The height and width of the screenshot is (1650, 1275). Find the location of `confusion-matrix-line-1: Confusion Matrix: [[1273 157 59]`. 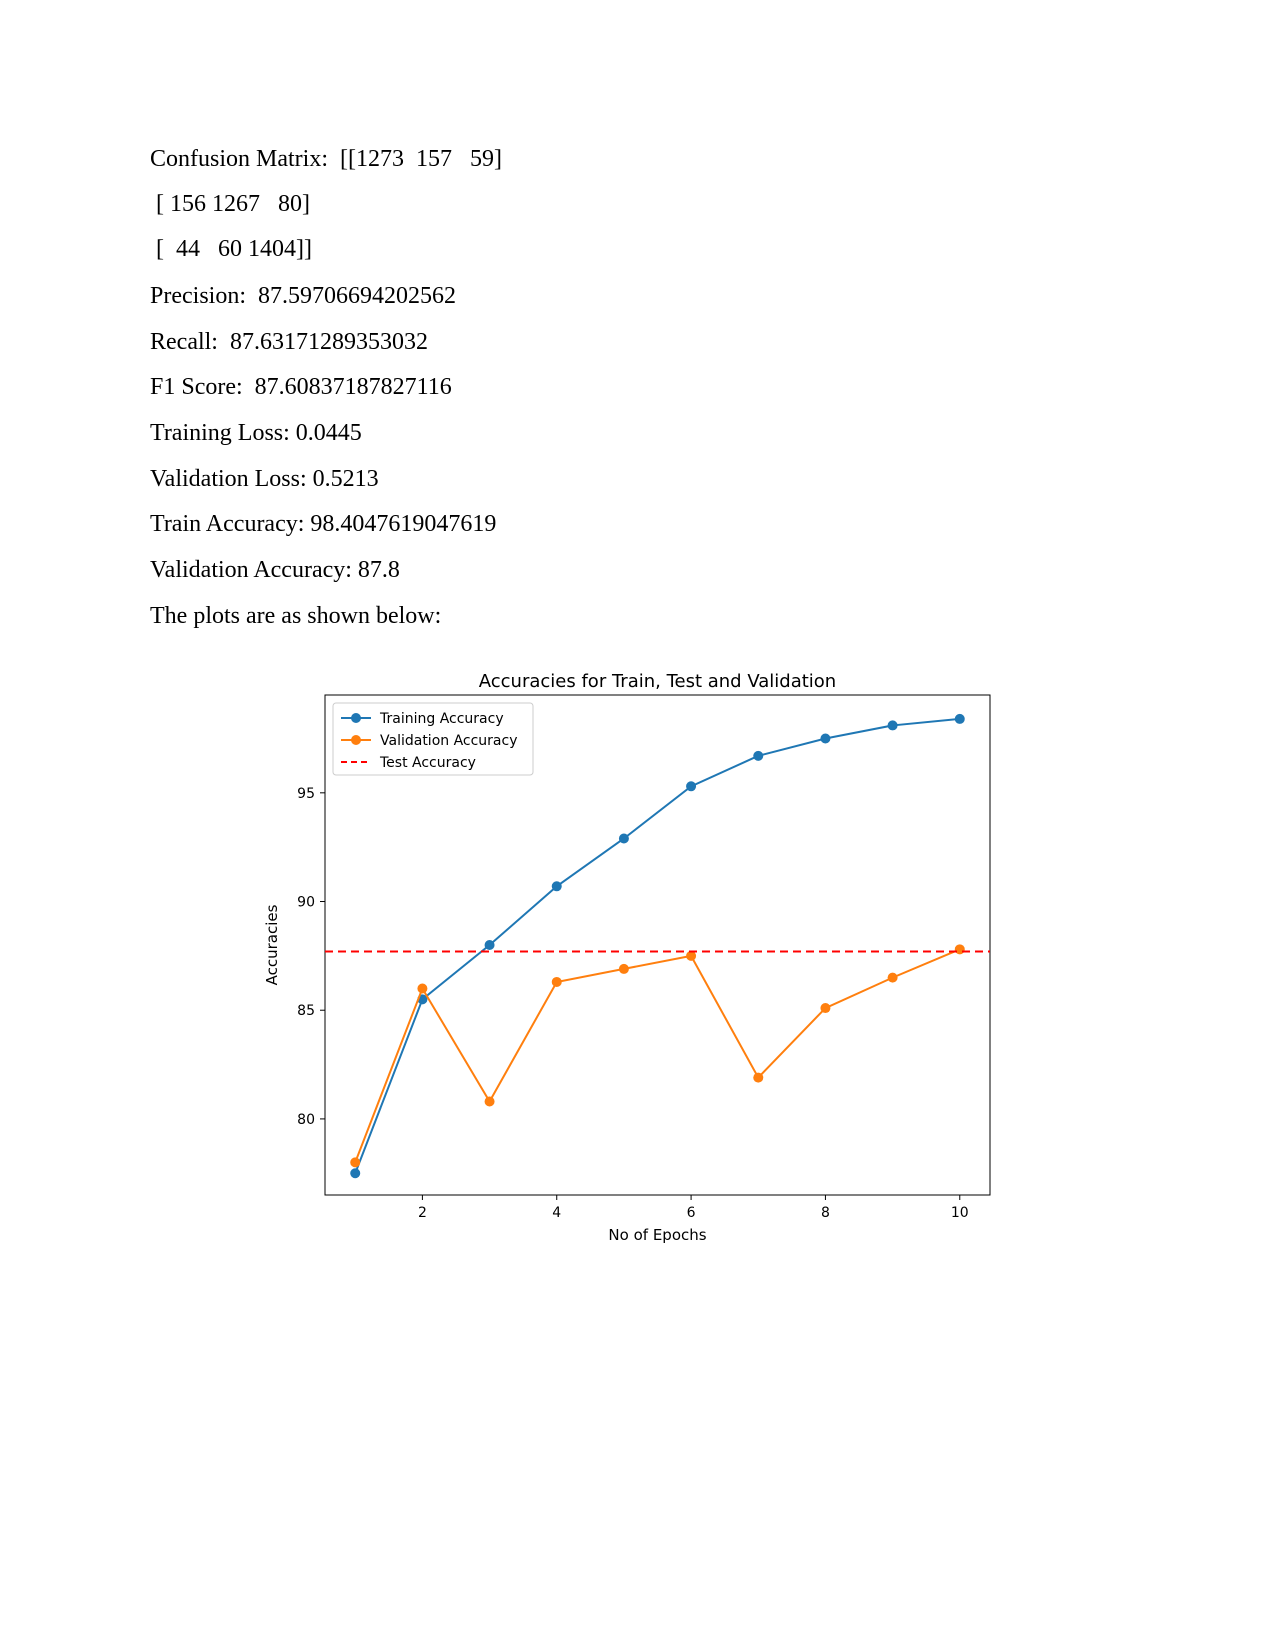

confusion-matrix-line-1: Confusion Matrix: [[1273 157 59] is located at coordinates (326, 159).